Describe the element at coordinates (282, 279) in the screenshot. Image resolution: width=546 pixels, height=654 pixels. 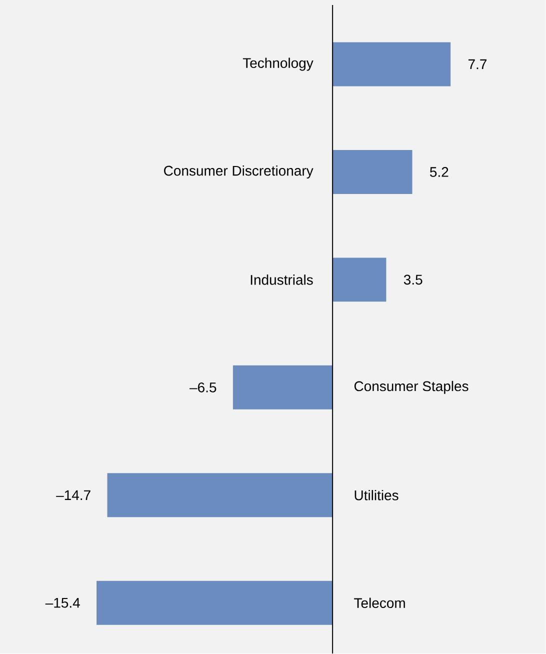
I see `y-tick-label: Industrials` at that location.